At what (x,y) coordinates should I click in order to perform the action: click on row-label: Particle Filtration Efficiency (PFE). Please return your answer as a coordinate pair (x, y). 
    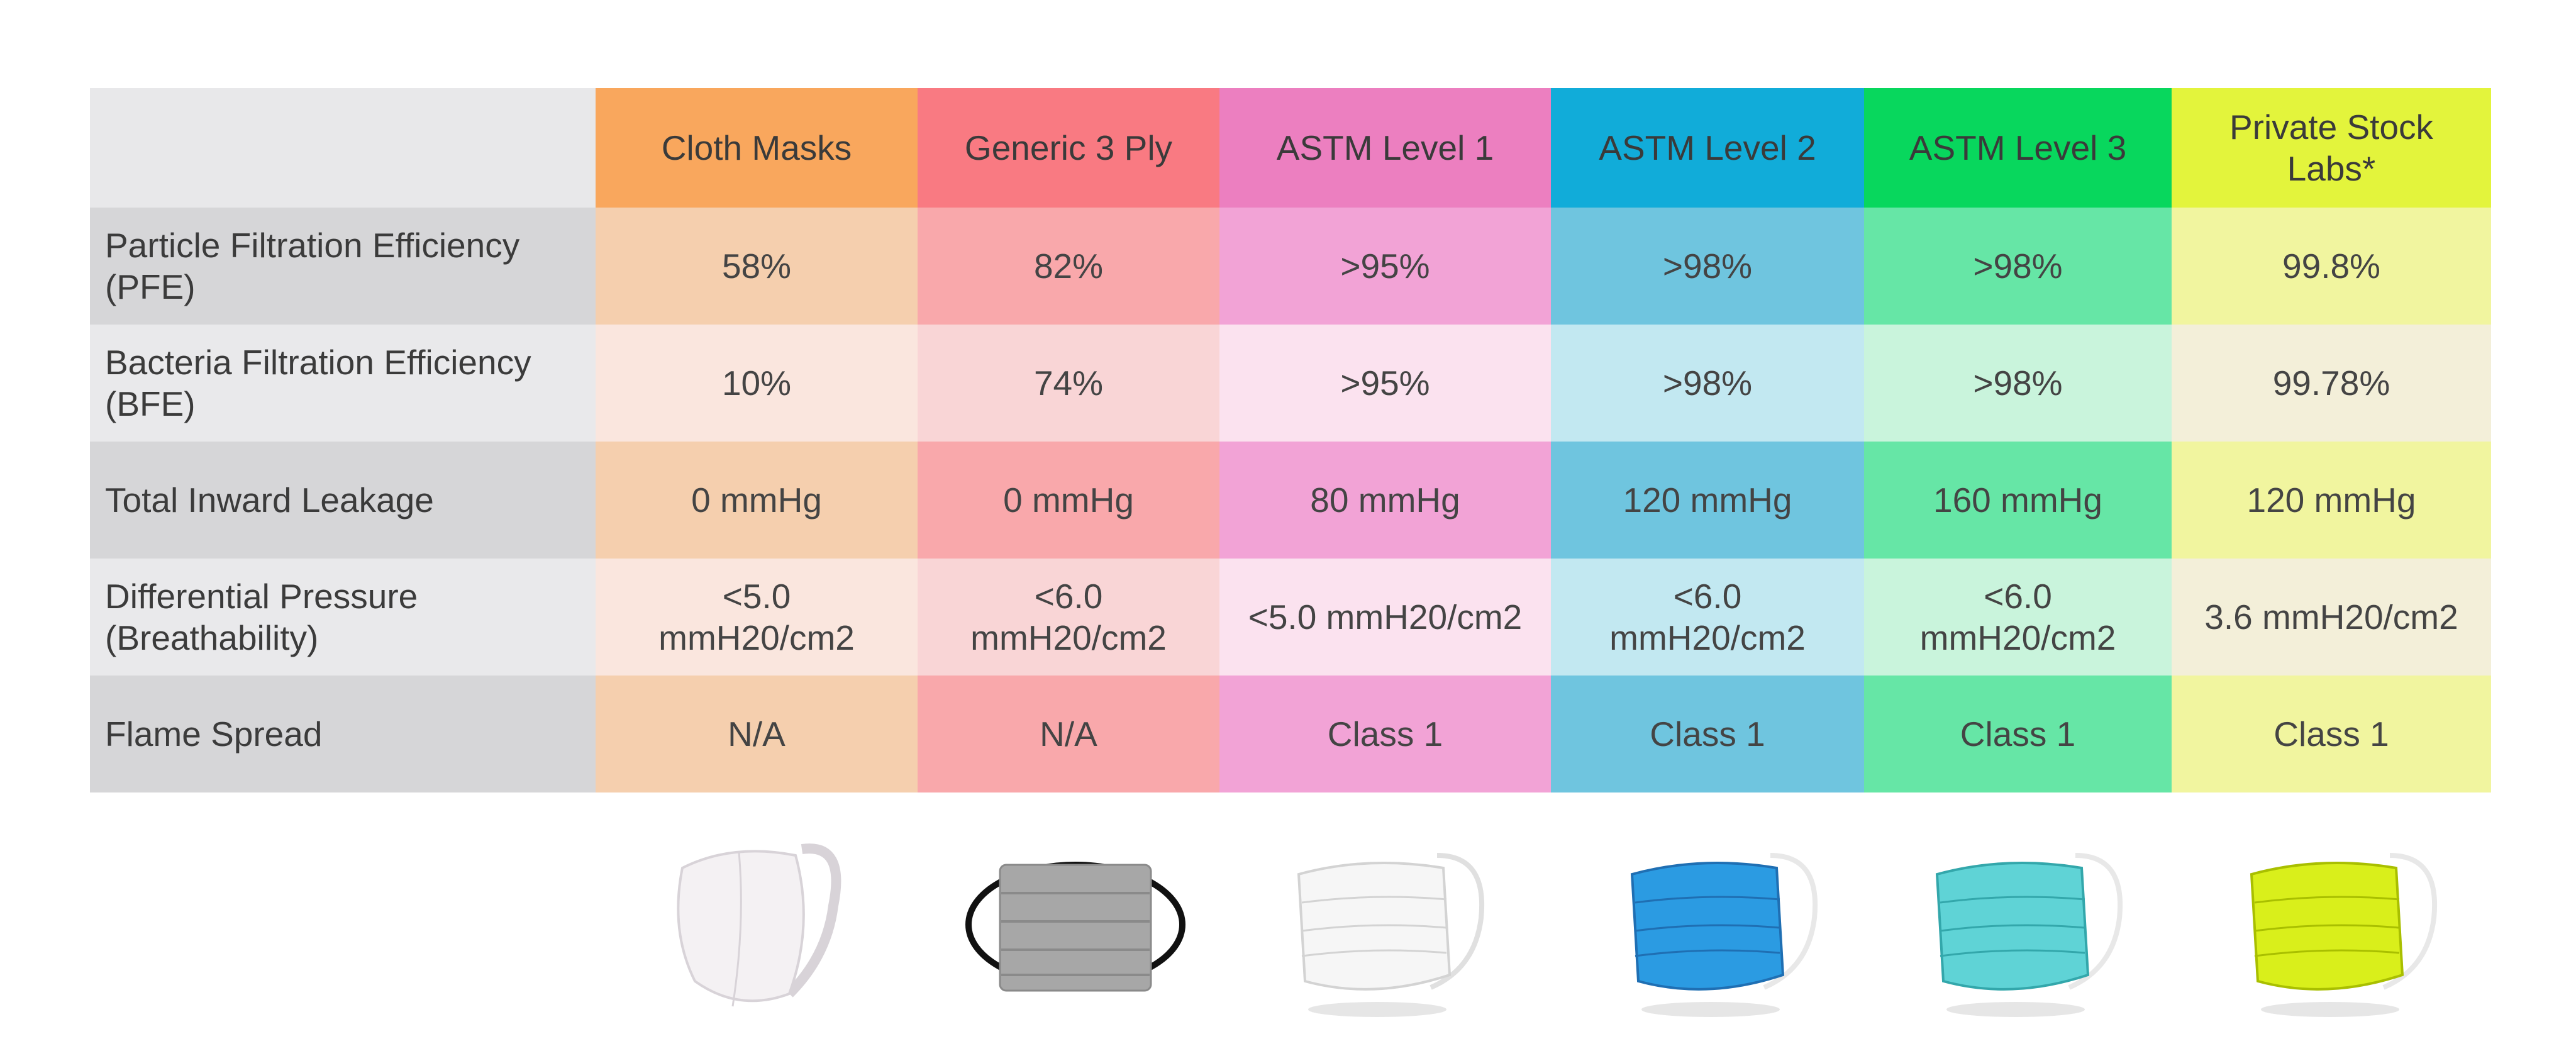
    Looking at the image, I should click on (343, 266).